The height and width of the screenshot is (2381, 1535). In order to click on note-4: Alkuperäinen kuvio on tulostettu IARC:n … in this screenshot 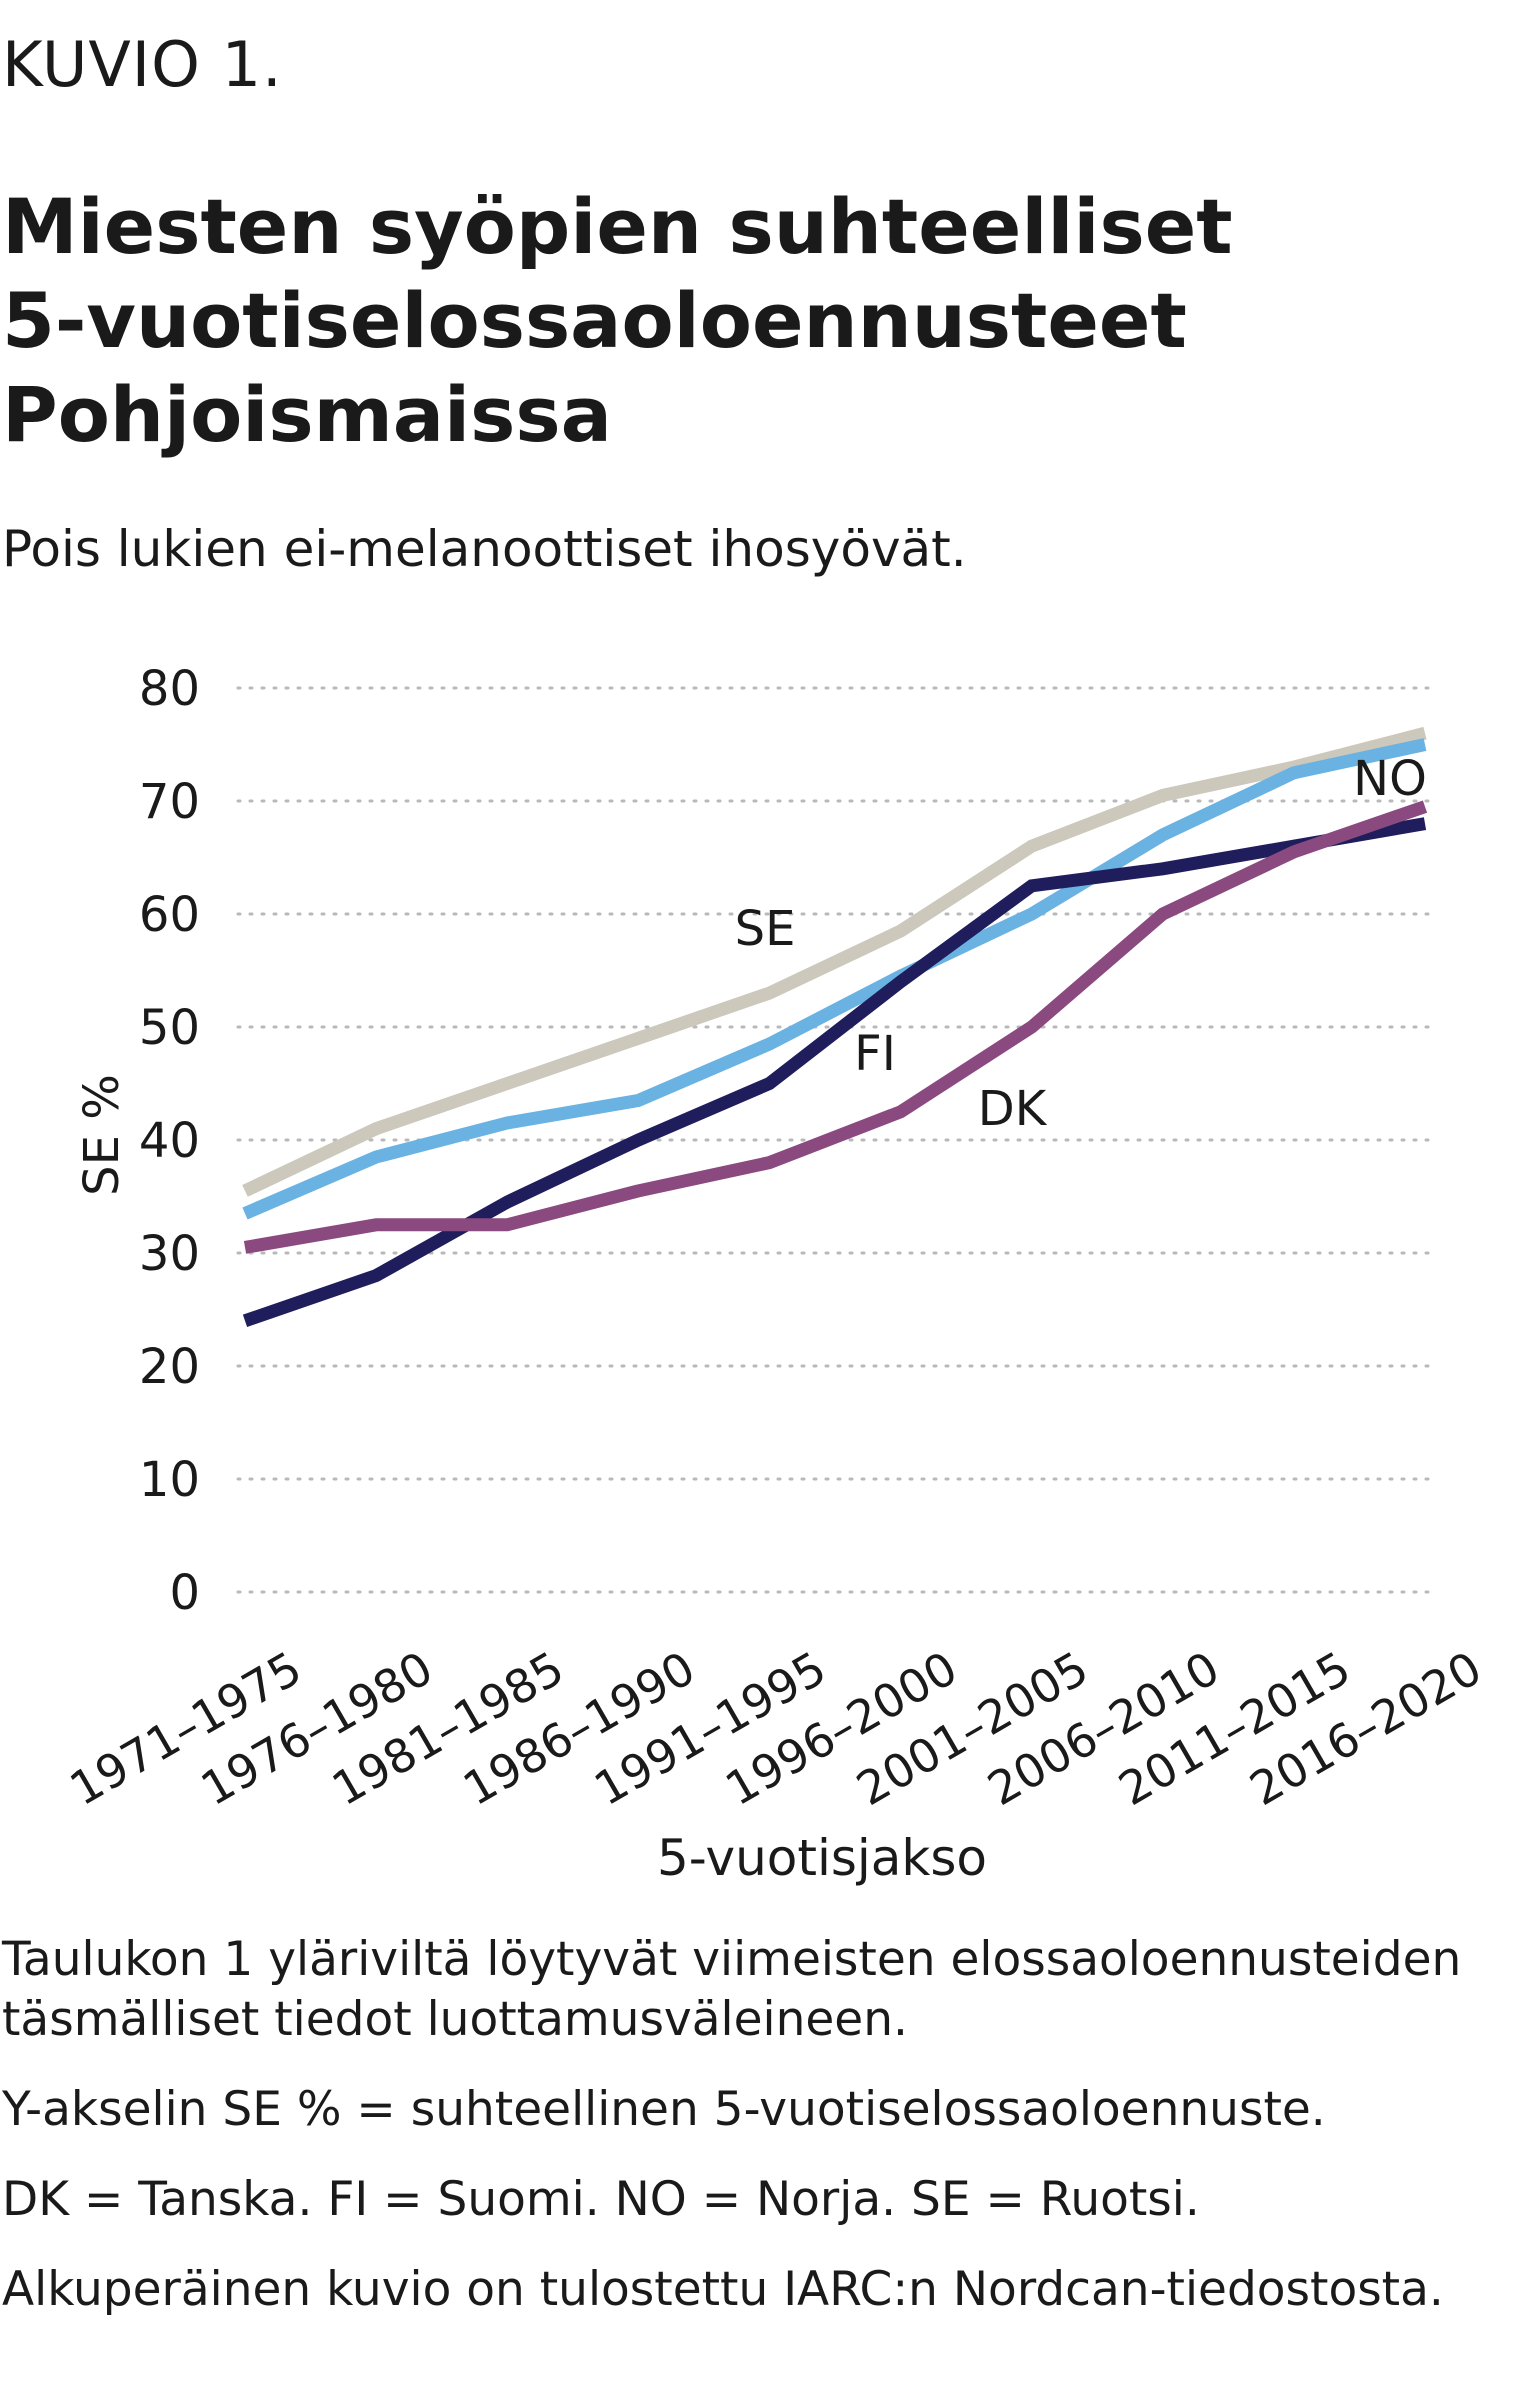, I will do `click(723, 2289)`.